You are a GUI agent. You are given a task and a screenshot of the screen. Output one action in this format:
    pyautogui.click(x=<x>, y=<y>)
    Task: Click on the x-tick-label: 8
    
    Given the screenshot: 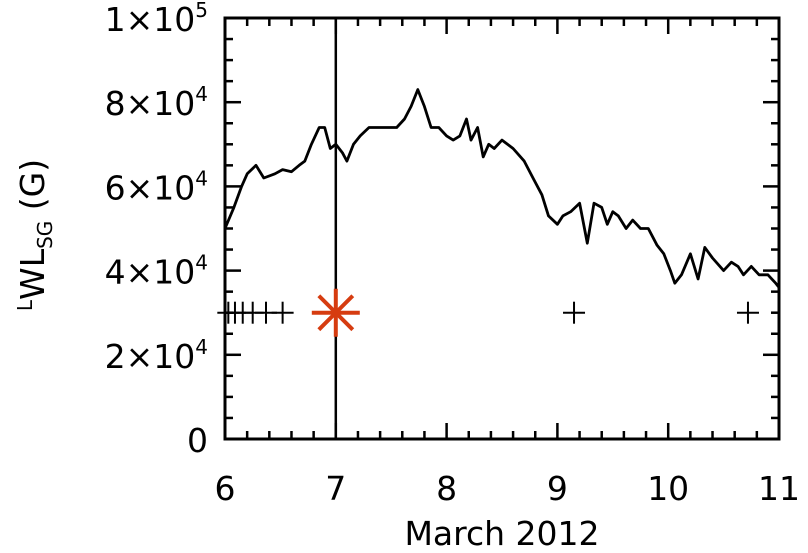 What is the action you would take?
    pyautogui.click(x=446, y=488)
    